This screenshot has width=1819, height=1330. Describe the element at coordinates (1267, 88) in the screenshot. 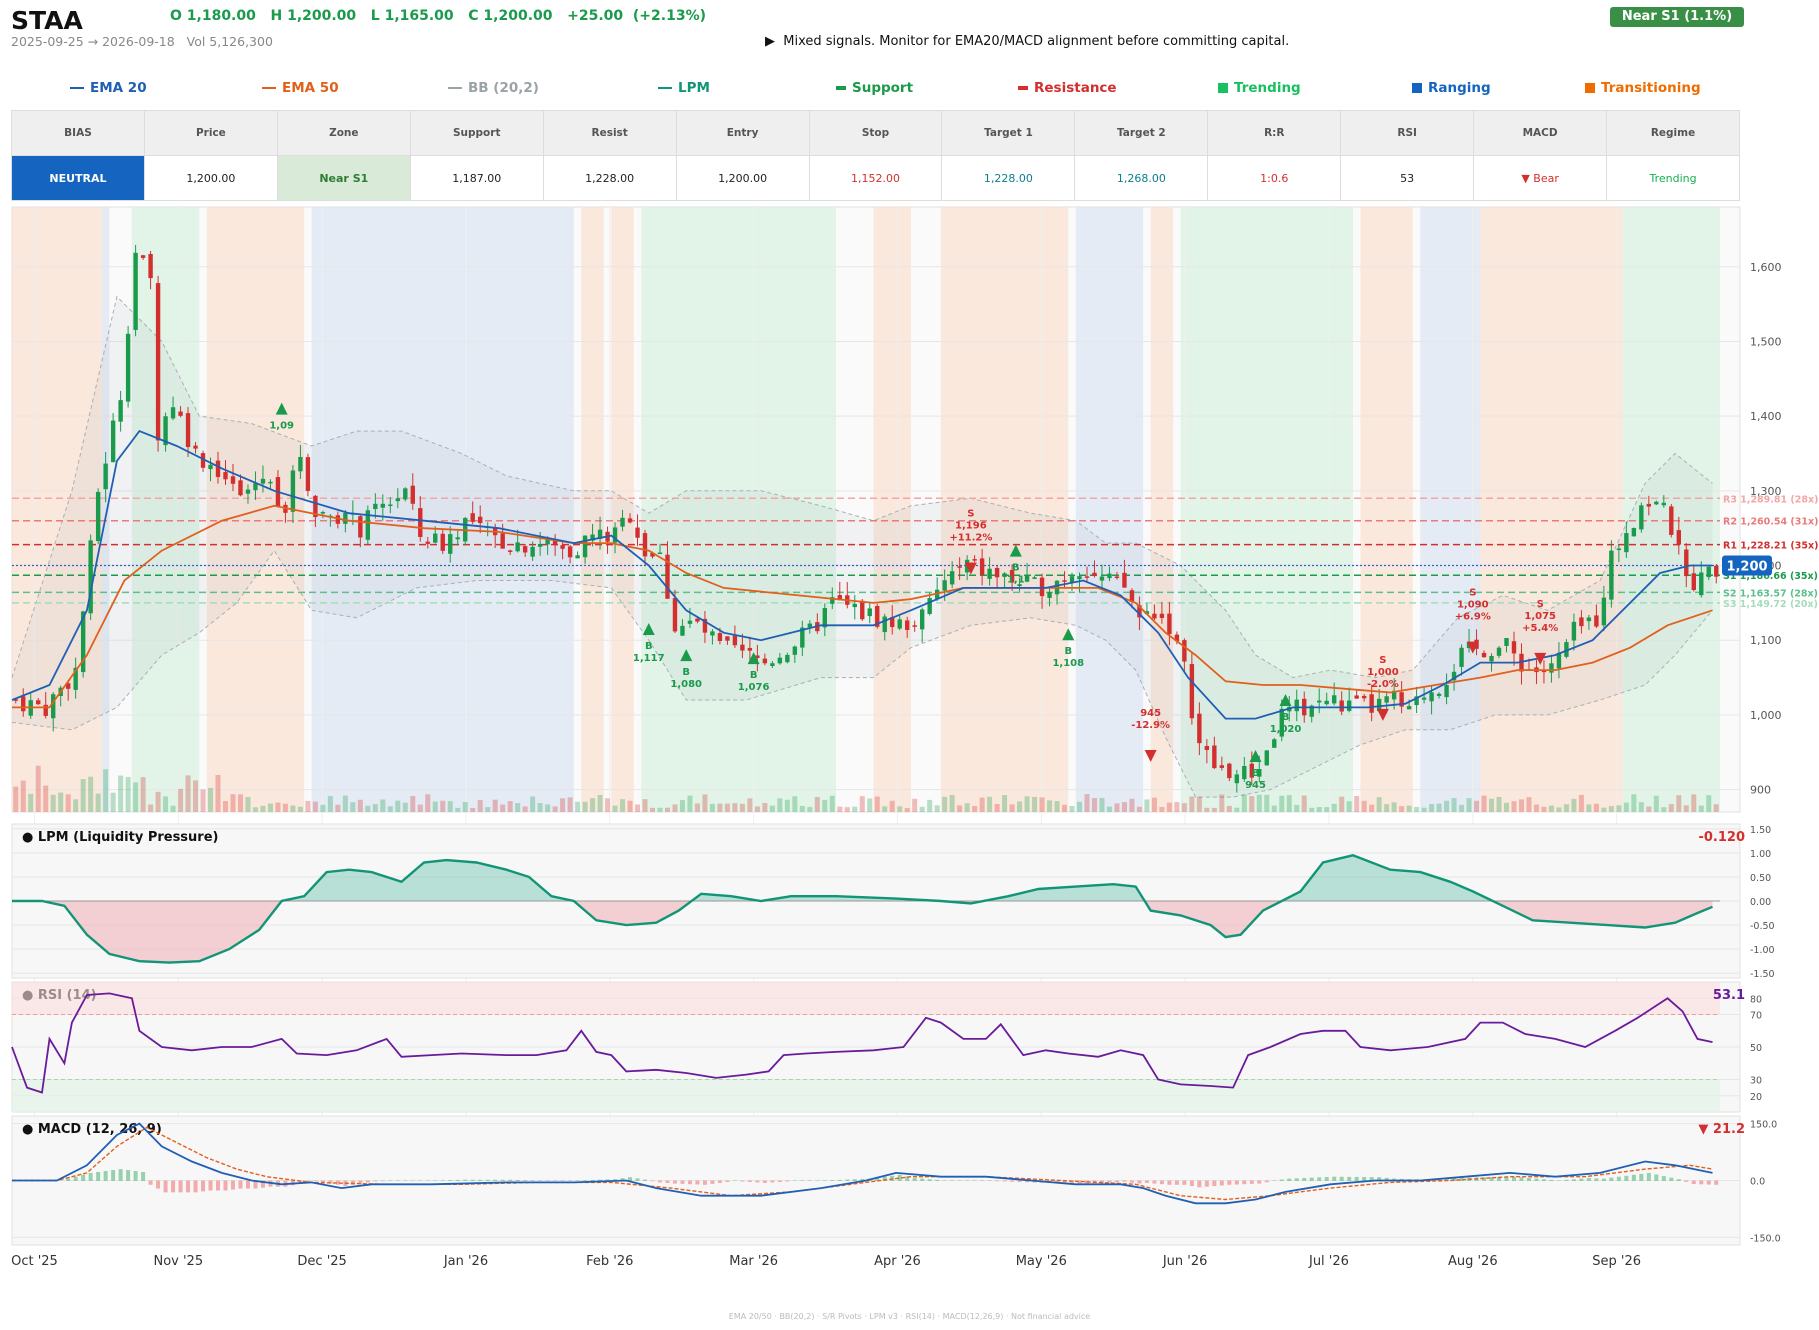

I see `legend-label: Trending` at that location.